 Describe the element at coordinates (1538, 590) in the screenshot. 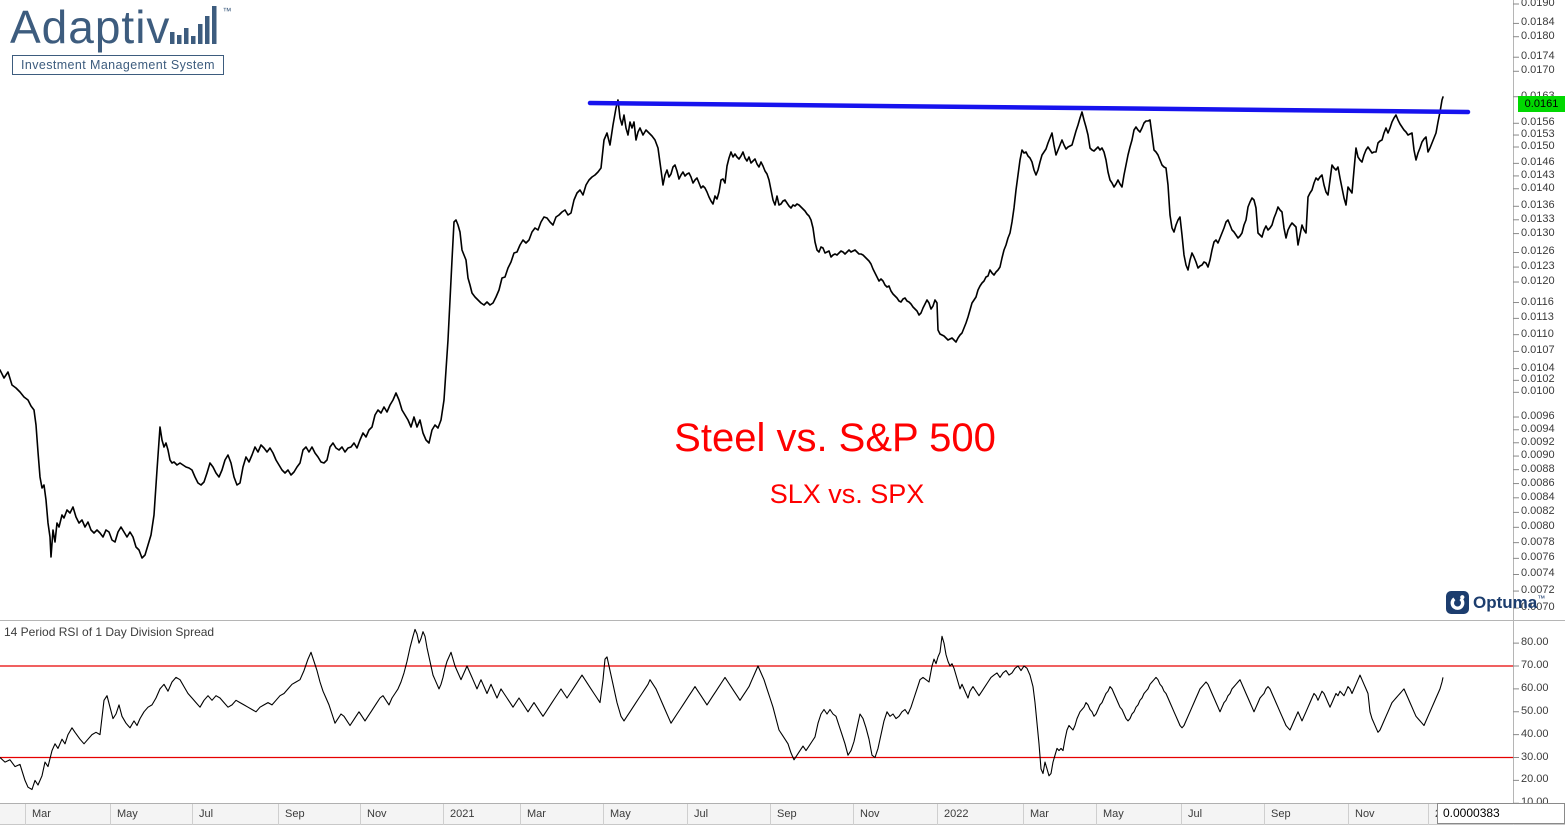

I see `price-y-tick-label: 0.0072` at that location.